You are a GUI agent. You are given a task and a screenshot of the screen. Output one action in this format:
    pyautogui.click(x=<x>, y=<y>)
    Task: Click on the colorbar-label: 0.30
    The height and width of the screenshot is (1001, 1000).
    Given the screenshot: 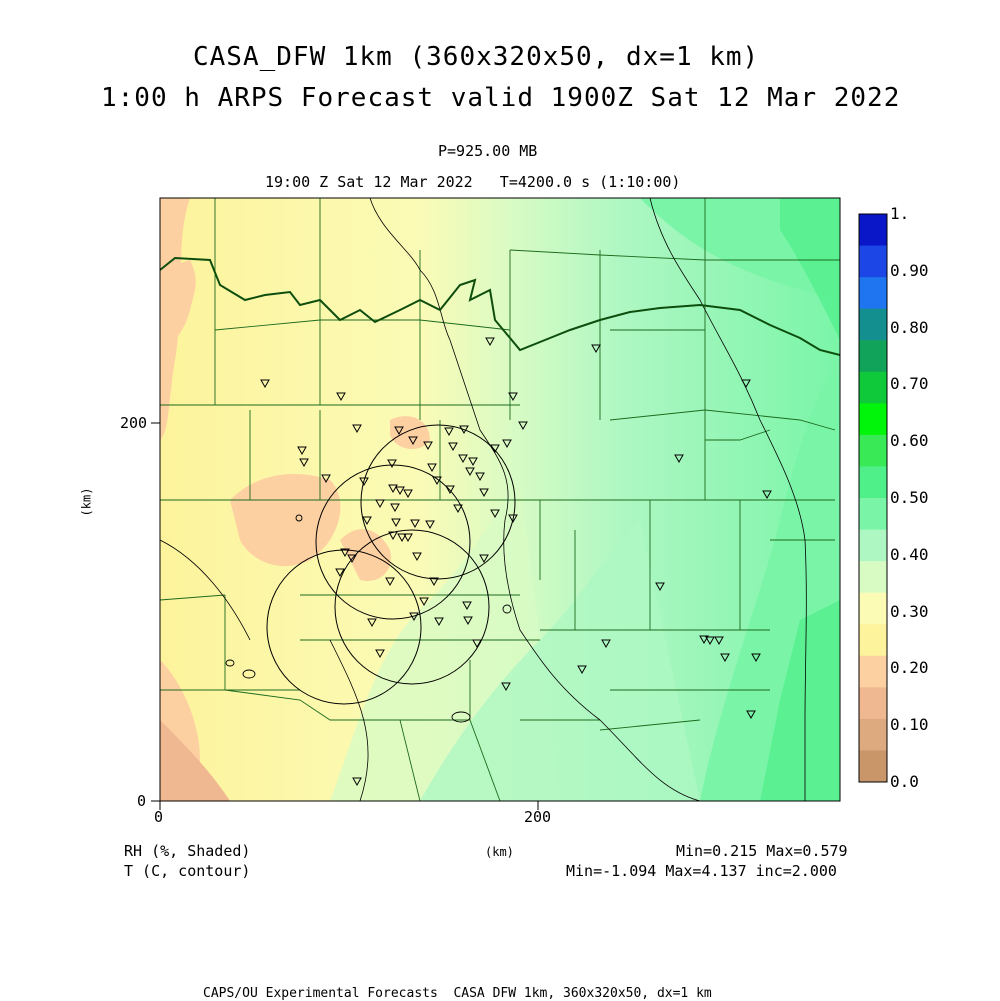 What is the action you would take?
    pyautogui.click(x=909, y=611)
    